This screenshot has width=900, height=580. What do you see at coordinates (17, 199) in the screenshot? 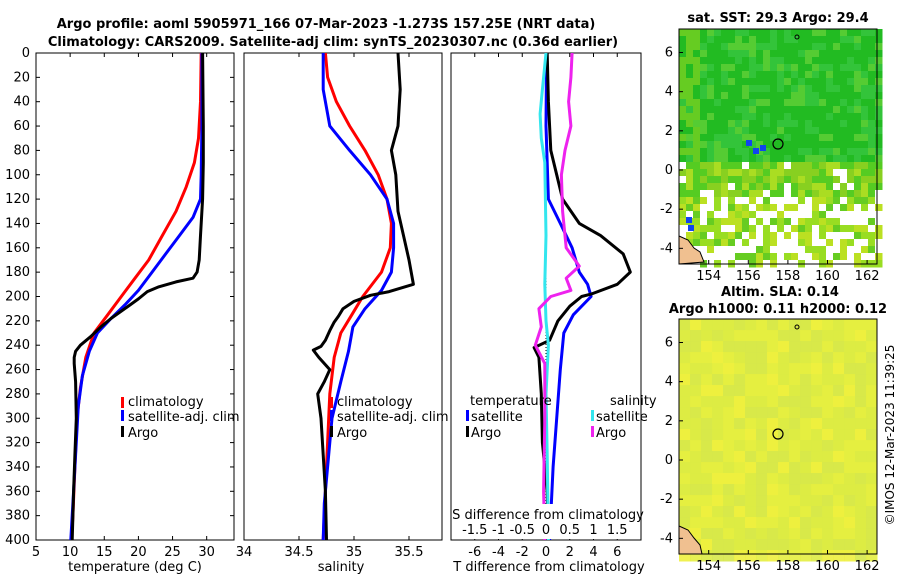
I see `depth-tick-label: 120` at bounding box center [17, 199].